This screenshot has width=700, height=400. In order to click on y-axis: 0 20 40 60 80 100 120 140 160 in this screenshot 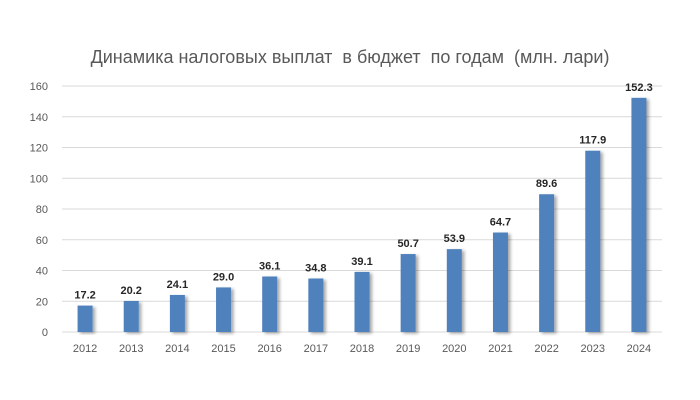, I will do `click(39, 210)`.